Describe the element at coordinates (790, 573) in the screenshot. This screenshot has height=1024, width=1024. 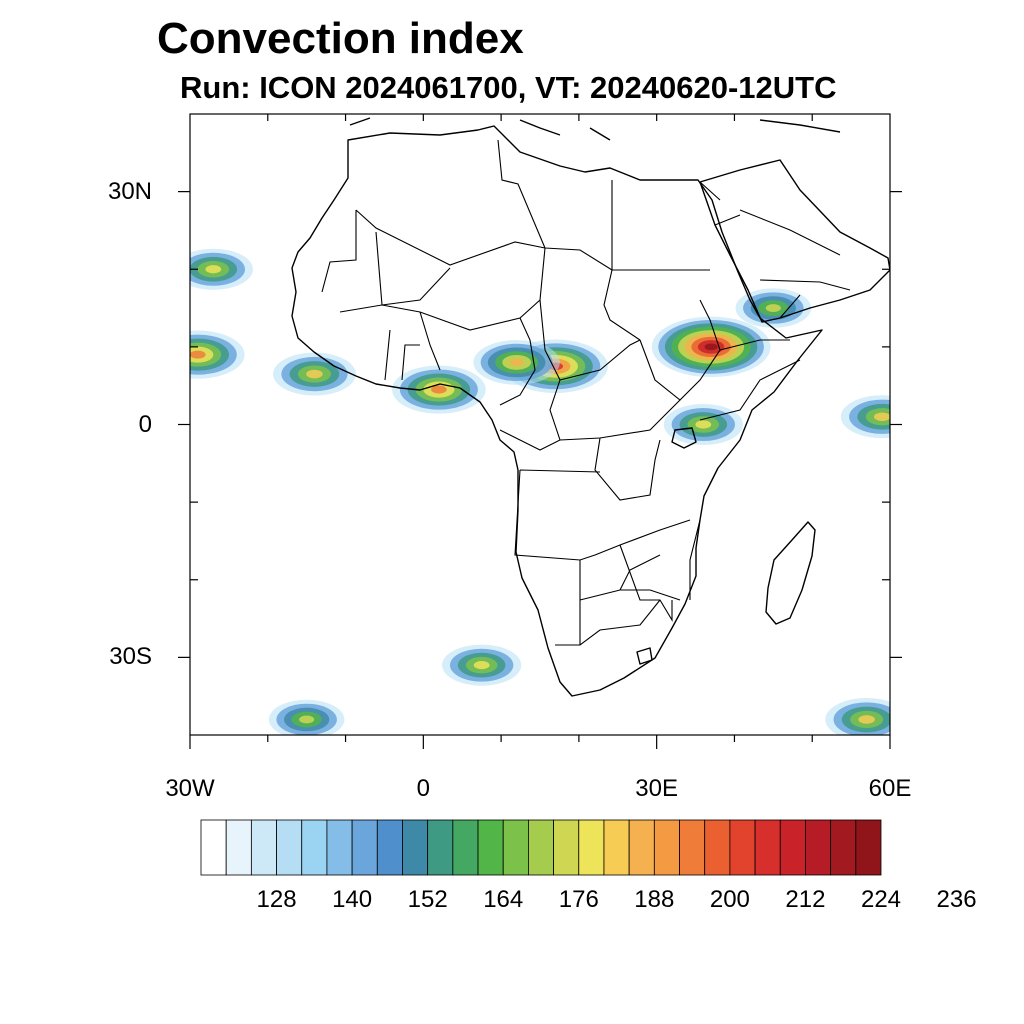
I see `madagascar-coastline` at that location.